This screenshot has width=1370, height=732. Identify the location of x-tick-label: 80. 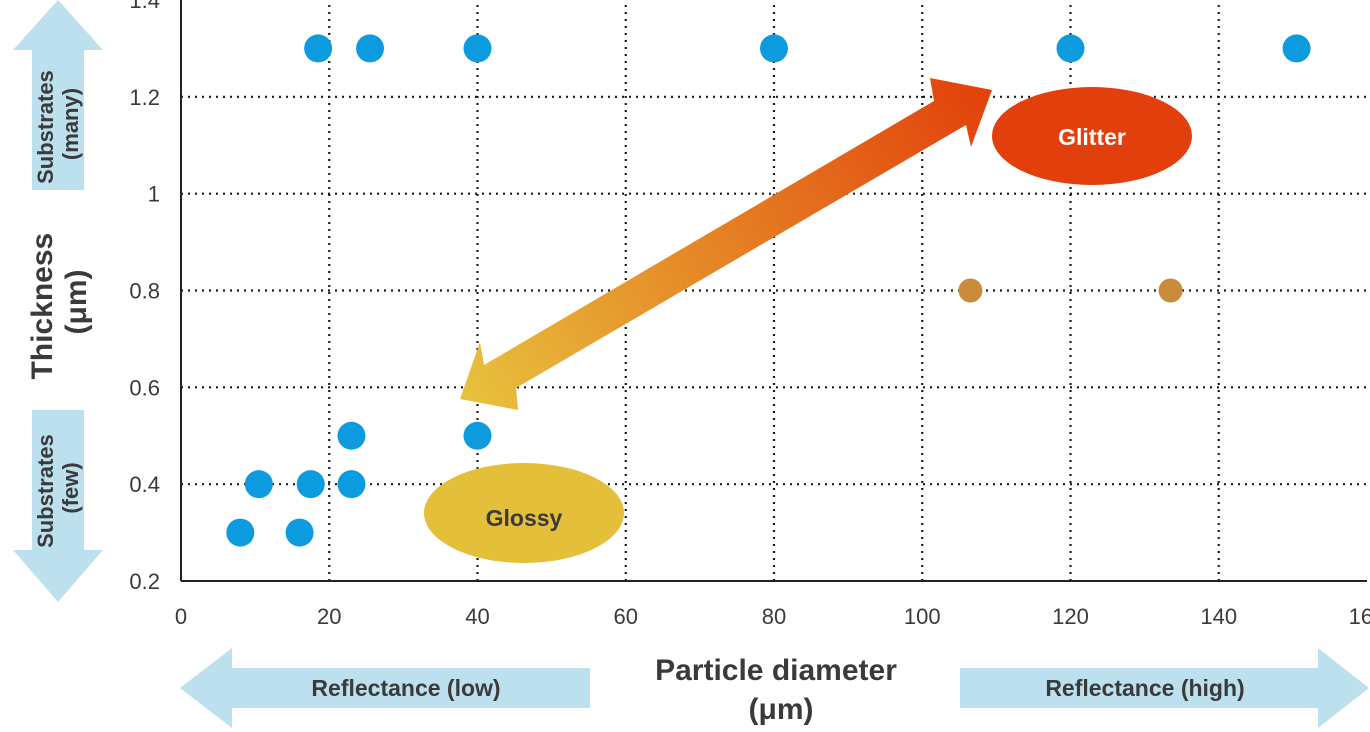
(774, 616).